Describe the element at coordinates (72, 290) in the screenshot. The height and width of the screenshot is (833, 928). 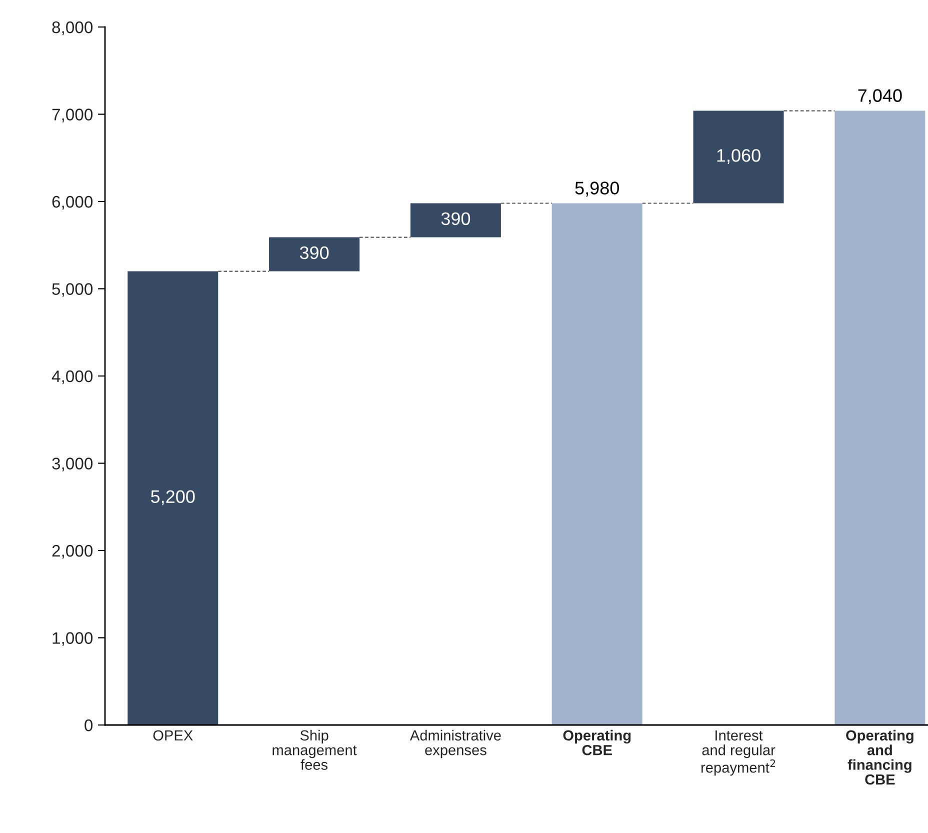
I see `y-tick-label: 5,000` at that location.